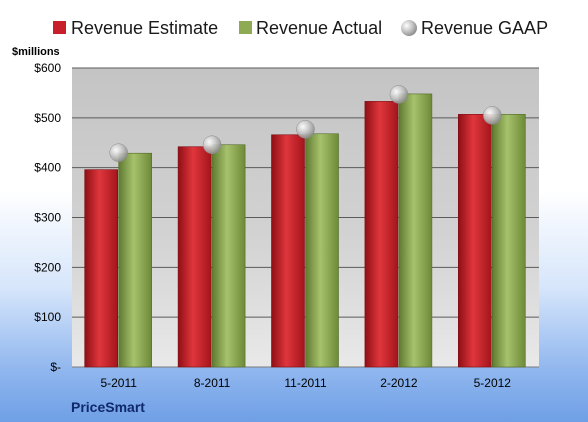 The image size is (588, 422). Describe the element at coordinates (55, 367) in the screenshot. I see `y-tick-label: $-` at that location.